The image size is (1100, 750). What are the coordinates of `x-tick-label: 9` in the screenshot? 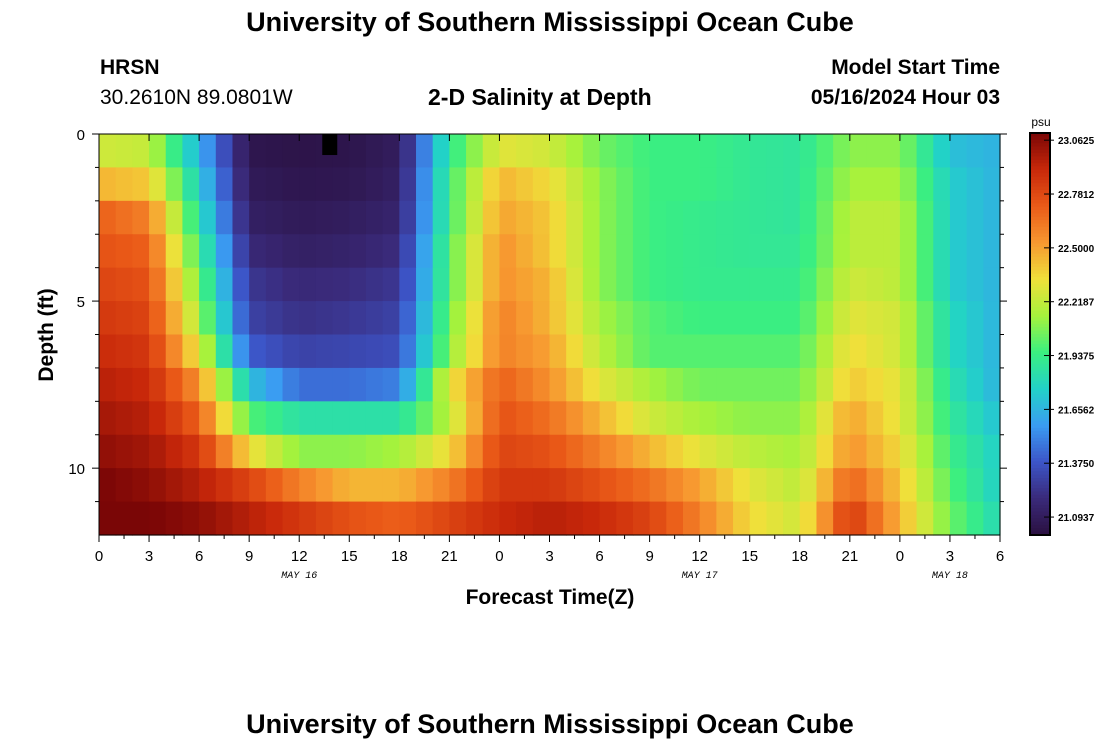 It's located at (649, 556).